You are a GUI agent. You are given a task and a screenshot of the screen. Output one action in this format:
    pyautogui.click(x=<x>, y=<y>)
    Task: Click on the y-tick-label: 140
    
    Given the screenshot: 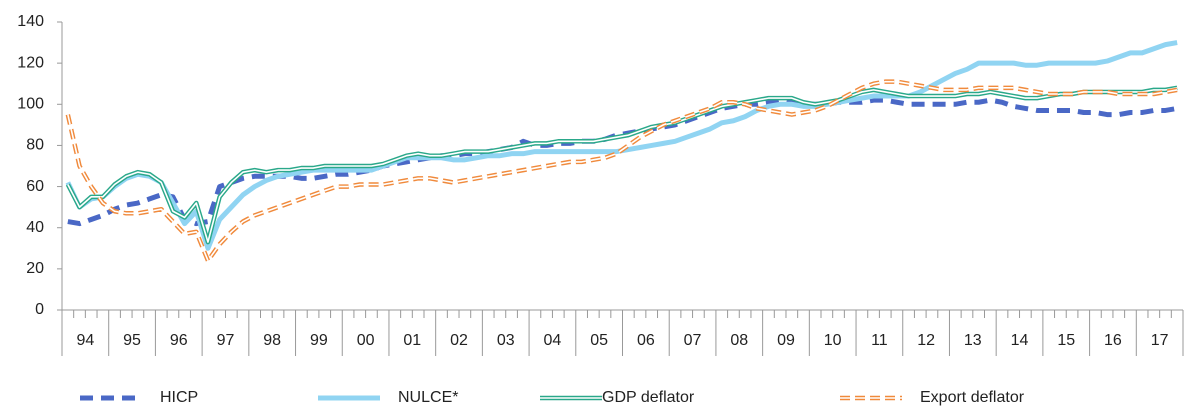 What is the action you would take?
    pyautogui.click(x=30, y=21)
    